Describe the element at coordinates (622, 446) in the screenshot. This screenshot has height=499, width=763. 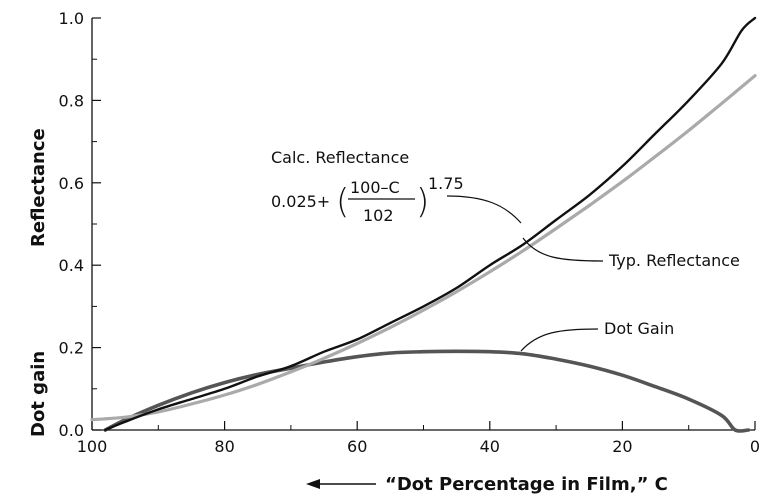
I see `x-tick-label: 20` at that location.